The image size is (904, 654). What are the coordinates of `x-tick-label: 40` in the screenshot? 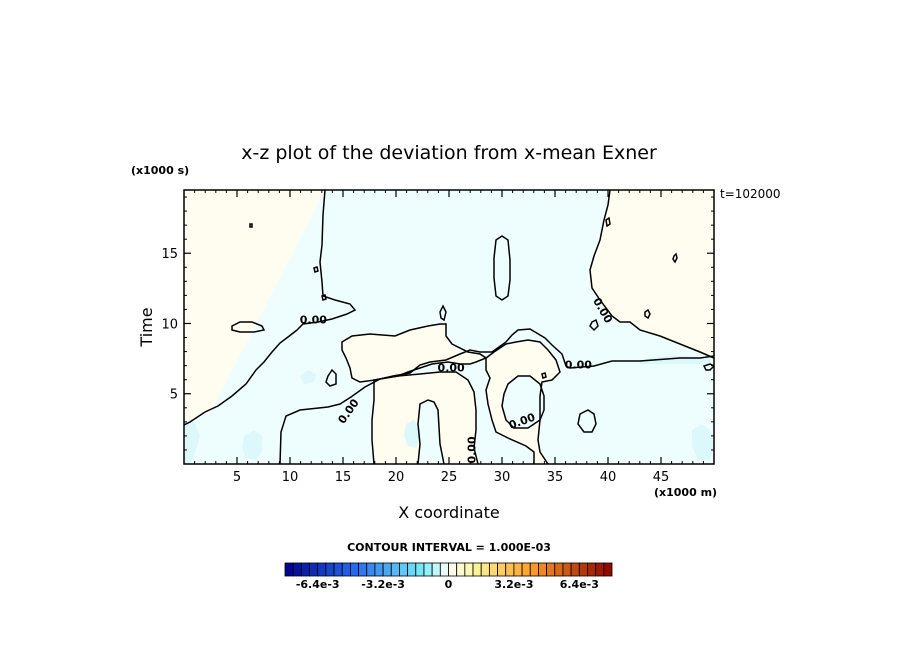 It's located at (608, 477).